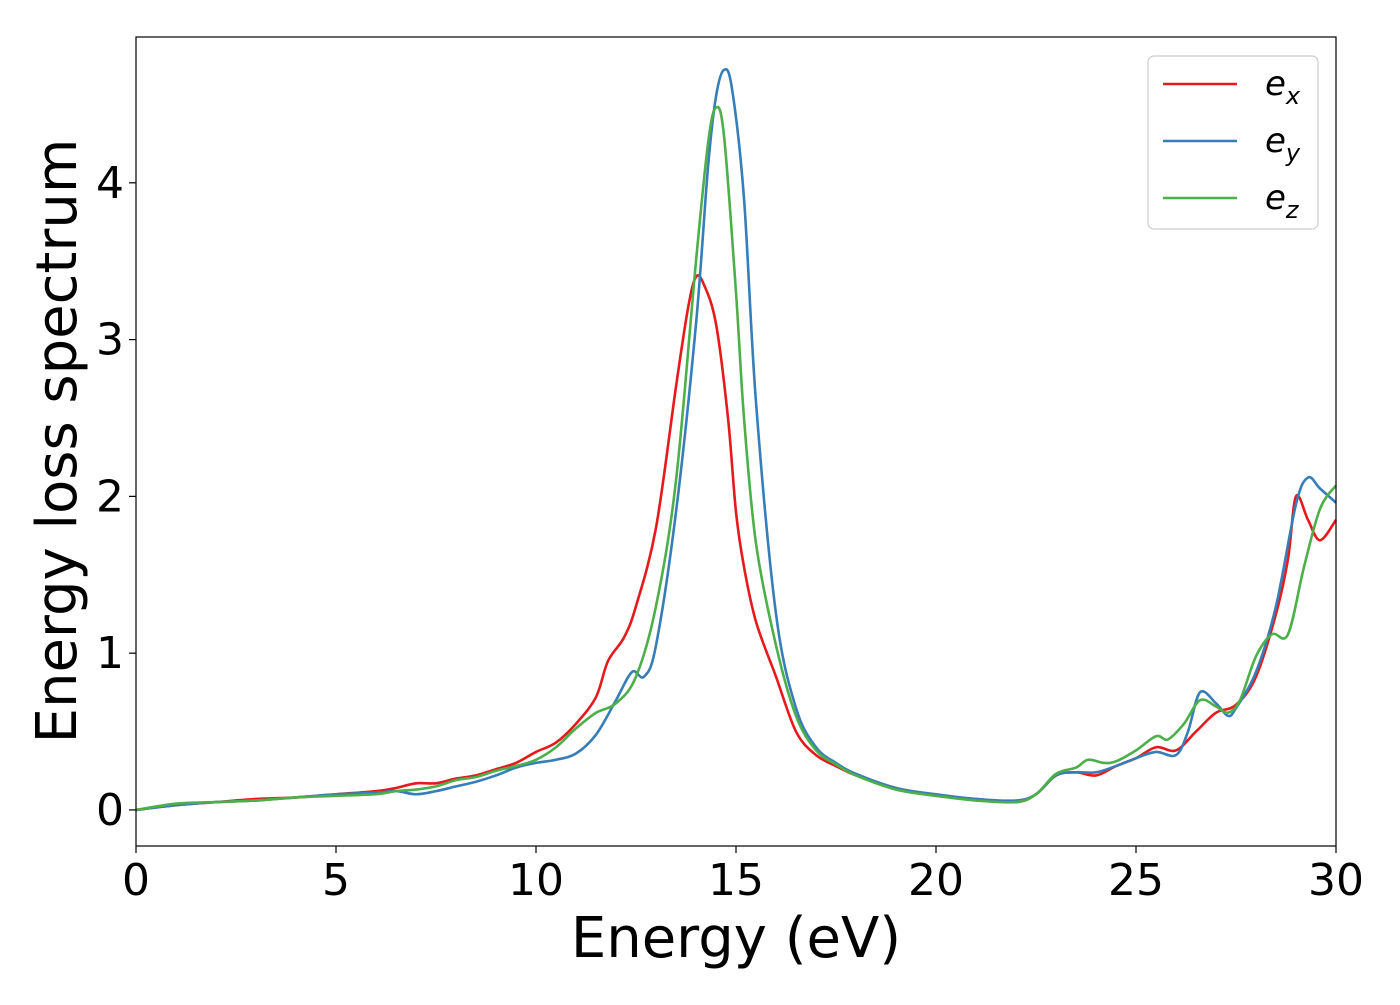 The image size is (1400, 1005). What do you see at coordinates (1136, 880) in the screenshot?
I see `x-tick-label: 25` at bounding box center [1136, 880].